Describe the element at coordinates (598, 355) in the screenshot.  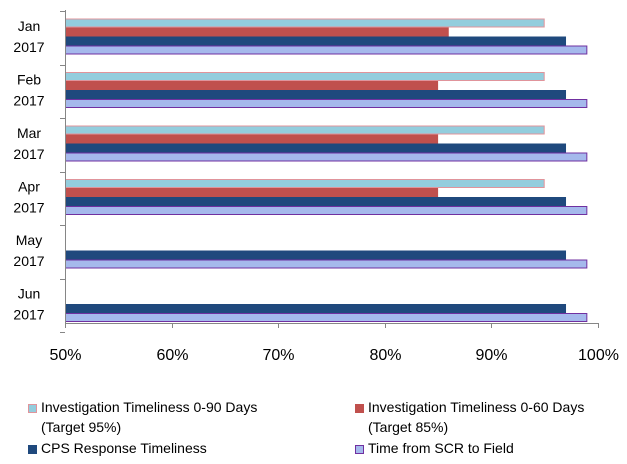
I see `x-tick-label: 100%` at that location.